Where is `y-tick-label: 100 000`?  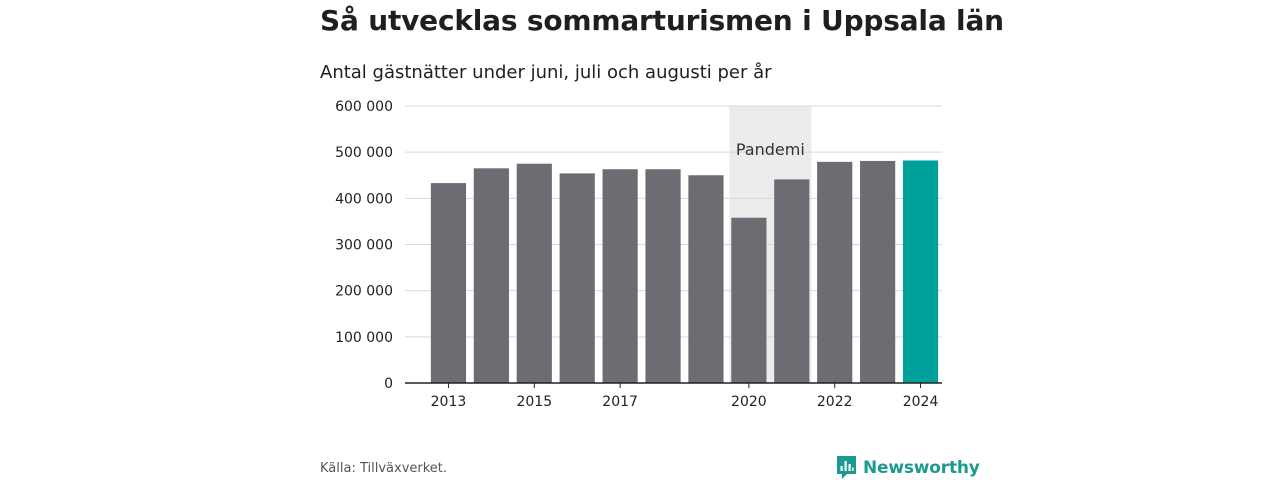
y-tick-label: 100 000 is located at coordinates (364, 338).